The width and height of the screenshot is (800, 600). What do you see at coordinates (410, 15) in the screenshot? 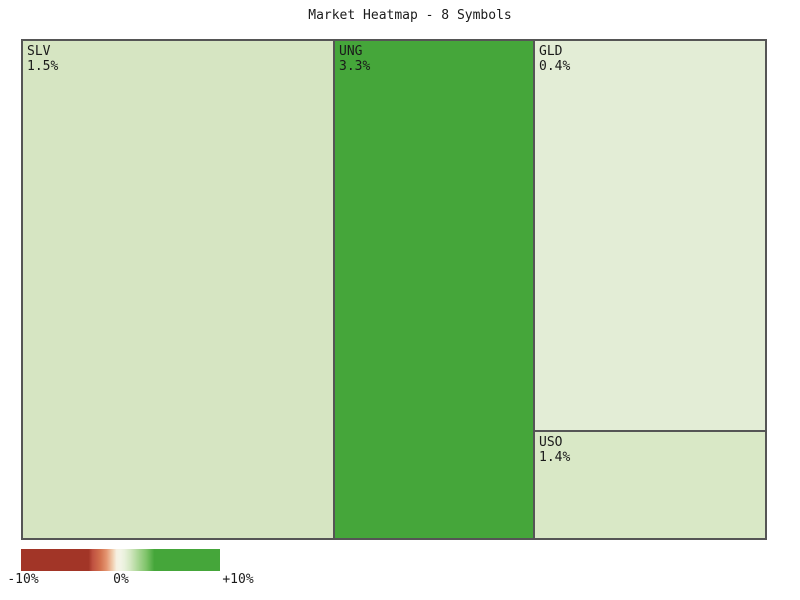
I see `chart-title: Market Heatmap - 8 Symbols` at bounding box center [410, 15].